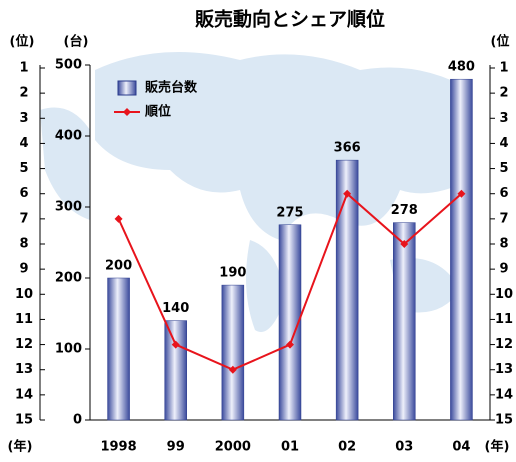 Image resolution: width=516 pixels, height=462 pixels. Describe the element at coordinates (176, 447) in the screenshot. I see `x-tick-label: 99` at that location.